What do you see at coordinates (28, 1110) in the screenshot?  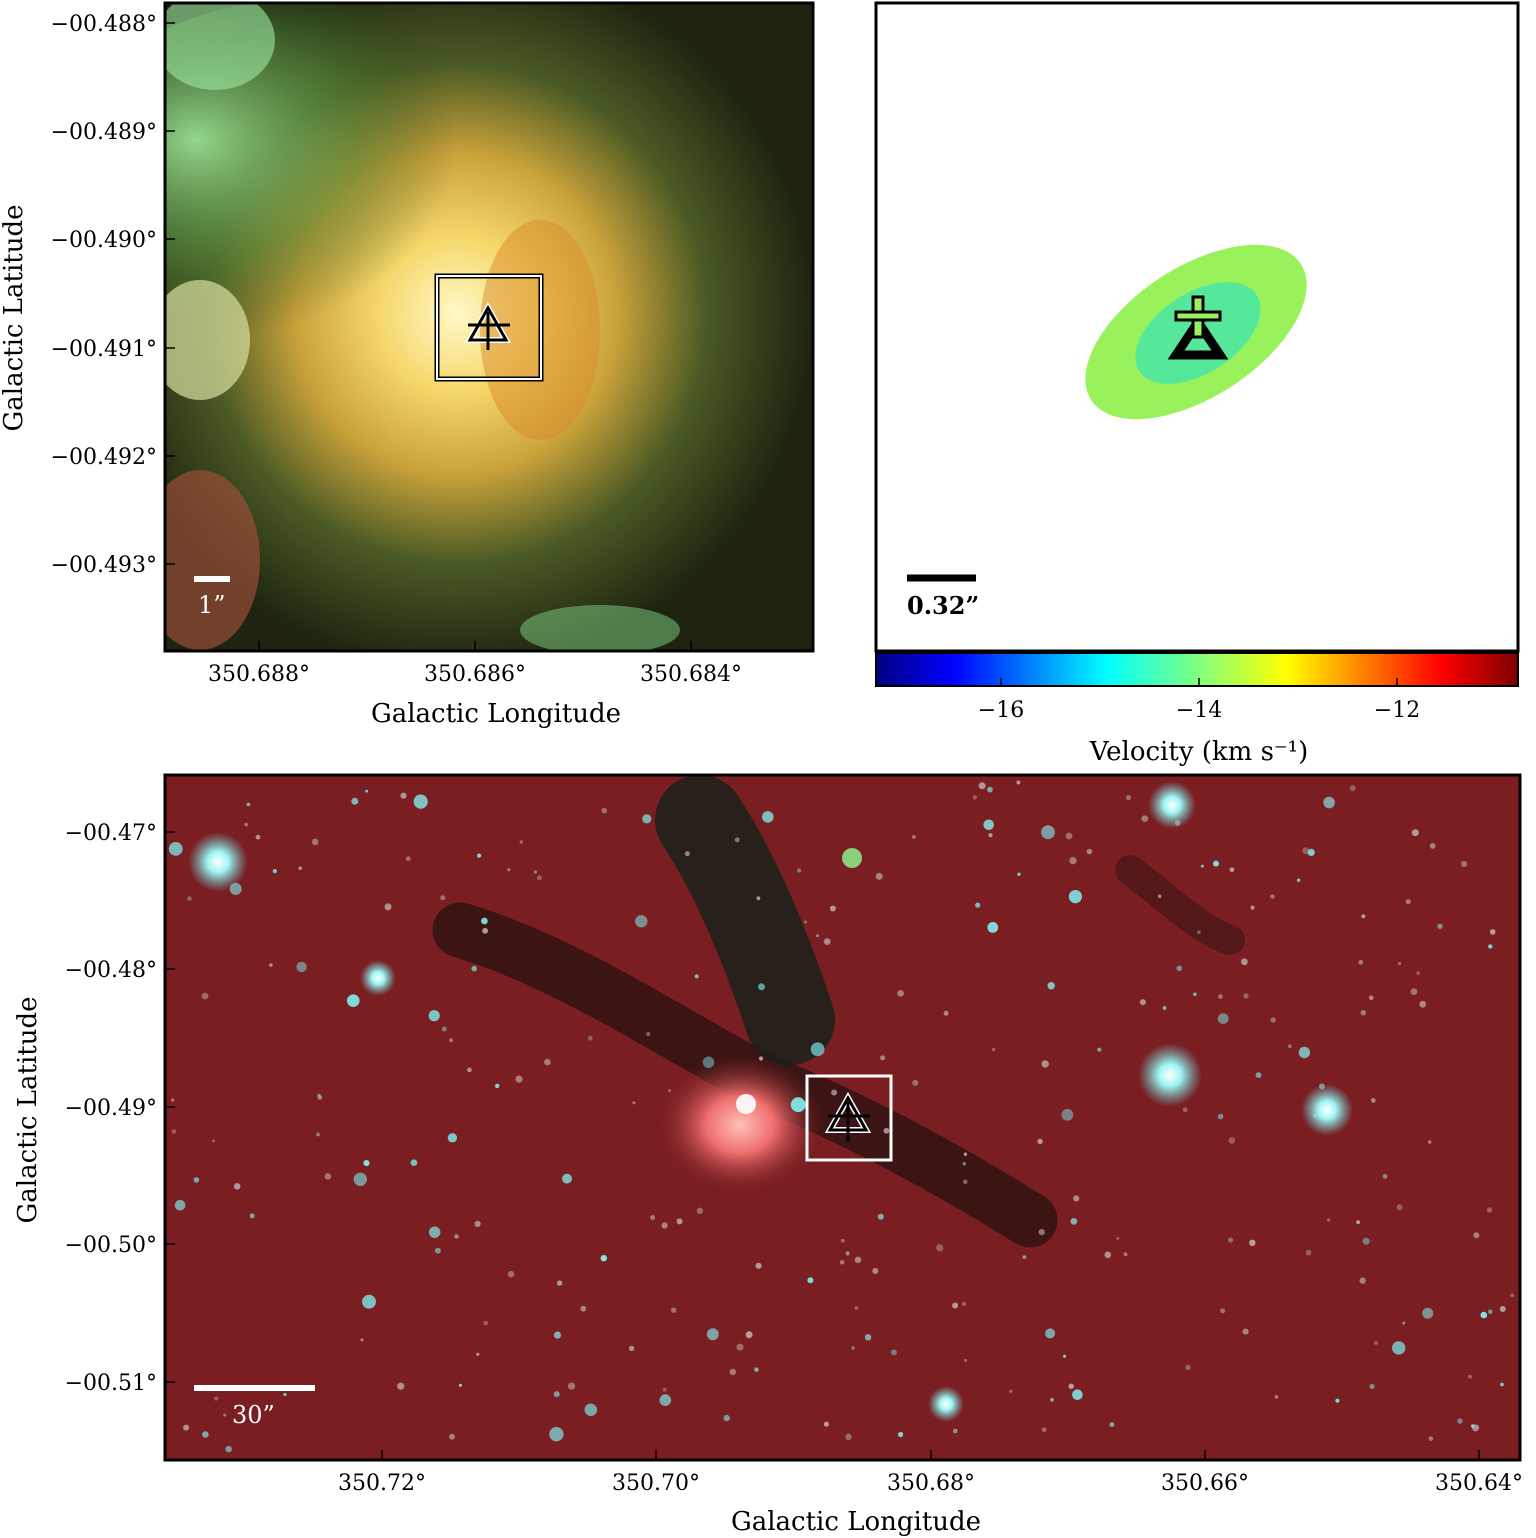 I see `b-y-axis-label: Galactic Latitude` at bounding box center [28, 1110].